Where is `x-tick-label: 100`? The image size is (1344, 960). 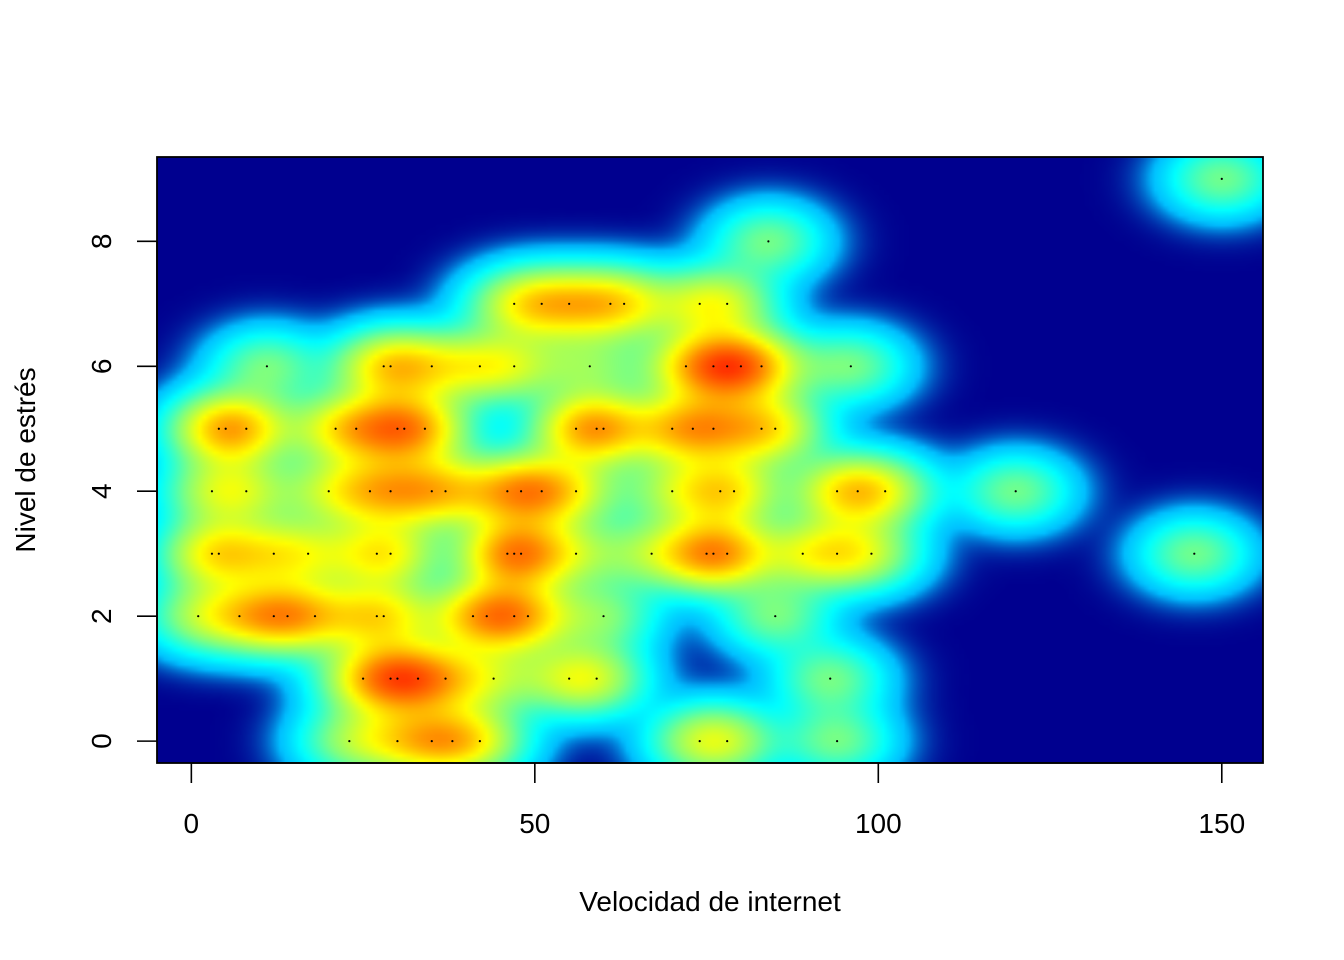 x-tick-label: 100 is located at coordinates (878, 823).